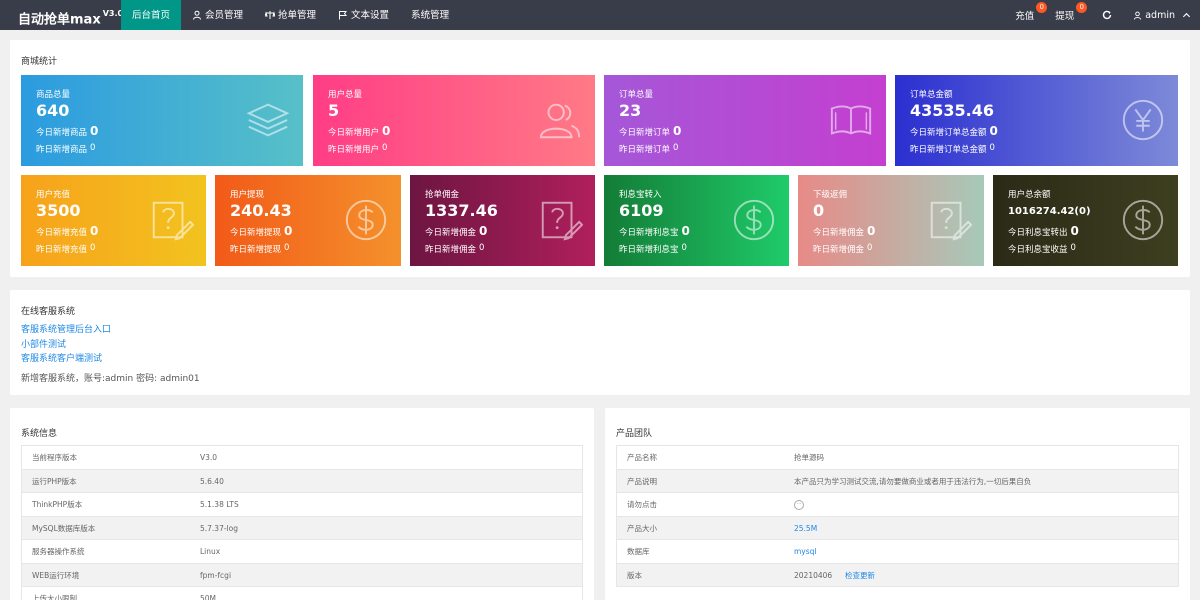 This screenshot has width=1200, height=600. I want to click on row-key: 运行PHP版本, so click(54, 481).